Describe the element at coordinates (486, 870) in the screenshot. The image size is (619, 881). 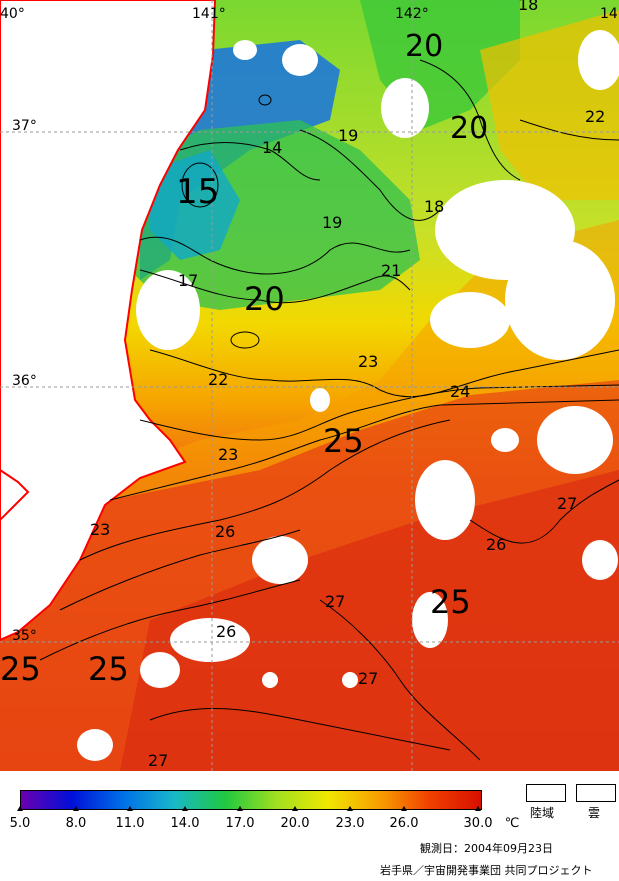
I see `credit-text: 岩手県／宇宙開発事業団 共同プロジェクト` at that location.